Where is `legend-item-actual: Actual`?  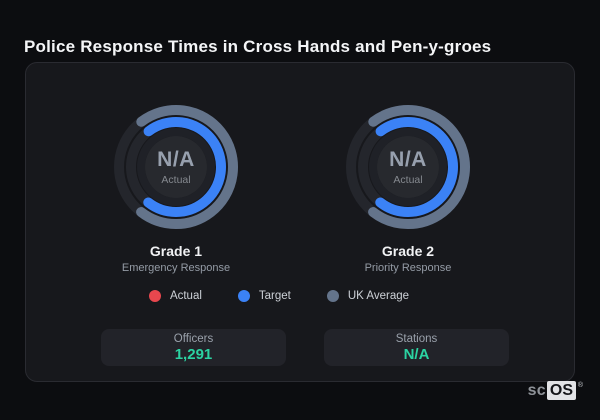 legend-item-actual: Actual is located at coordinates (175, 296).